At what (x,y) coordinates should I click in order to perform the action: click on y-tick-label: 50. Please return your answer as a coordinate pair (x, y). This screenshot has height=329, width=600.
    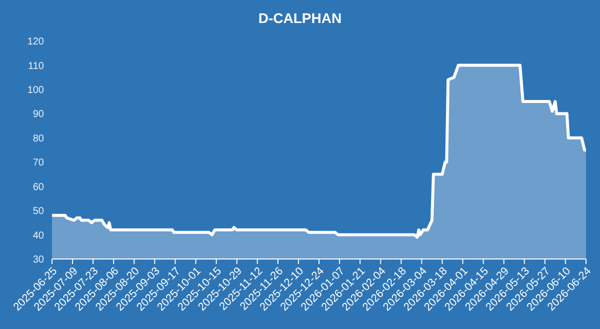
    Looking at the image, I should click on (38, 212).